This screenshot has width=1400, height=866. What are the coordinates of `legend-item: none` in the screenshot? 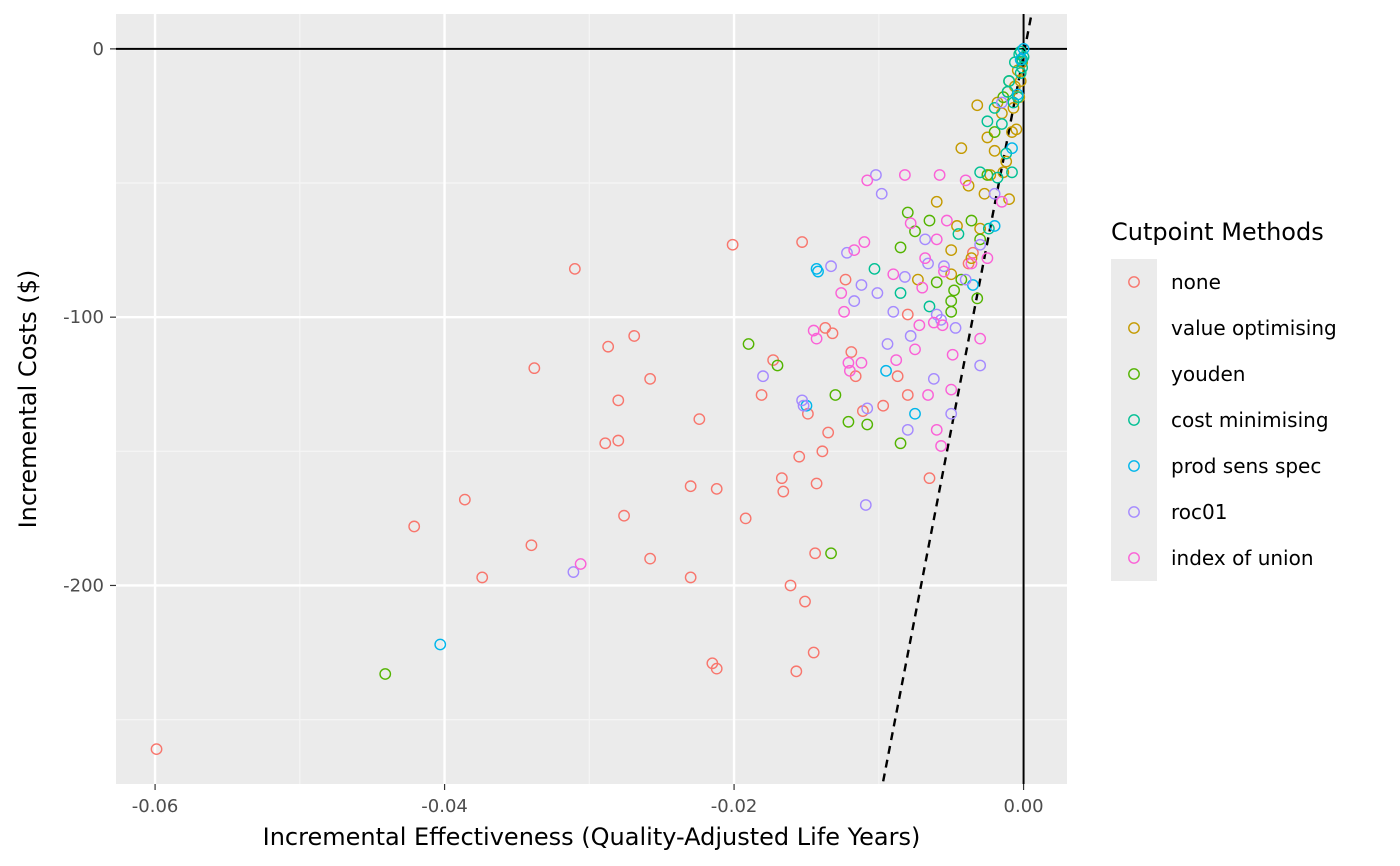 It's located at (1174, 282).